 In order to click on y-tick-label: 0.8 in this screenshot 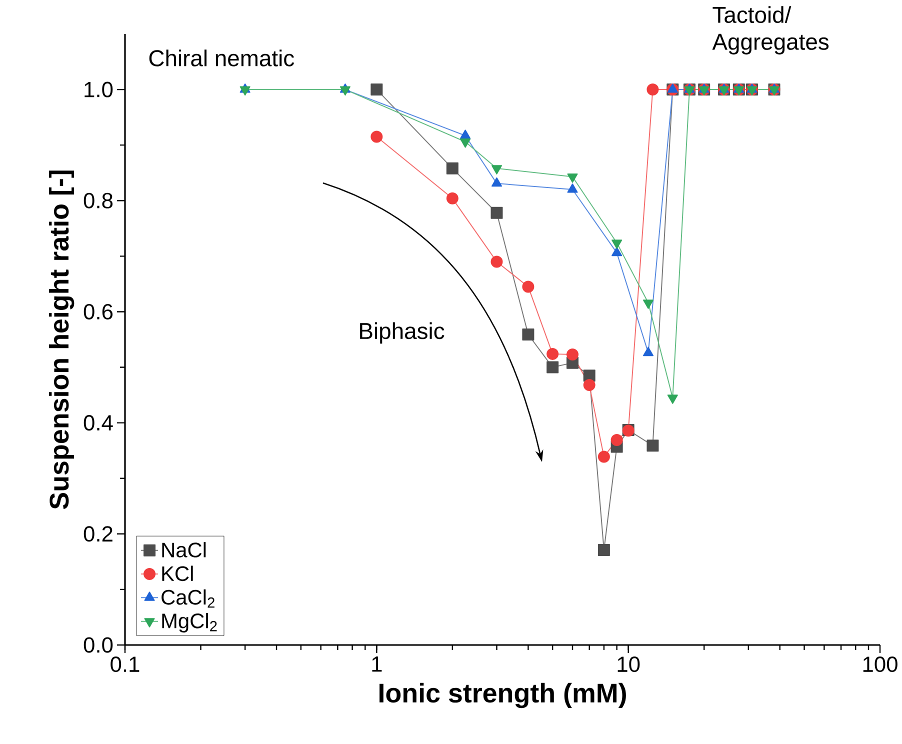, I will do `click(98, 200)`.